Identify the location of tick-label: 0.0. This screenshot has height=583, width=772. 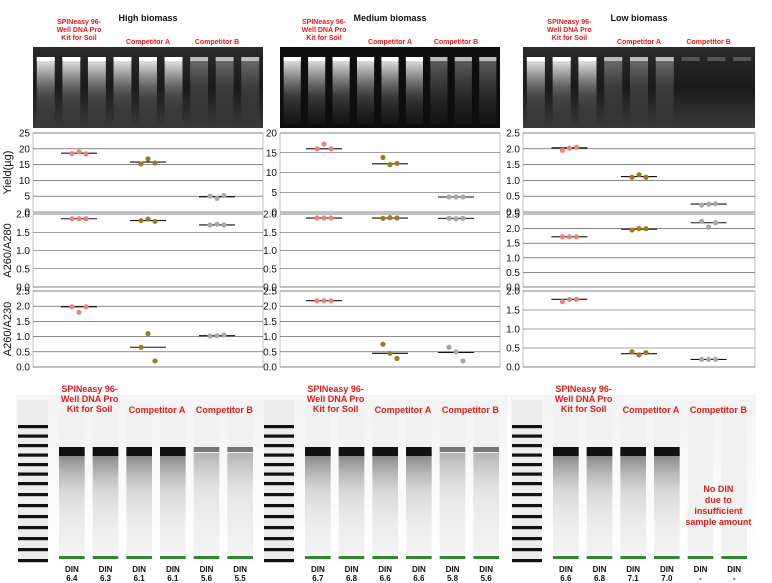
(513, 368).